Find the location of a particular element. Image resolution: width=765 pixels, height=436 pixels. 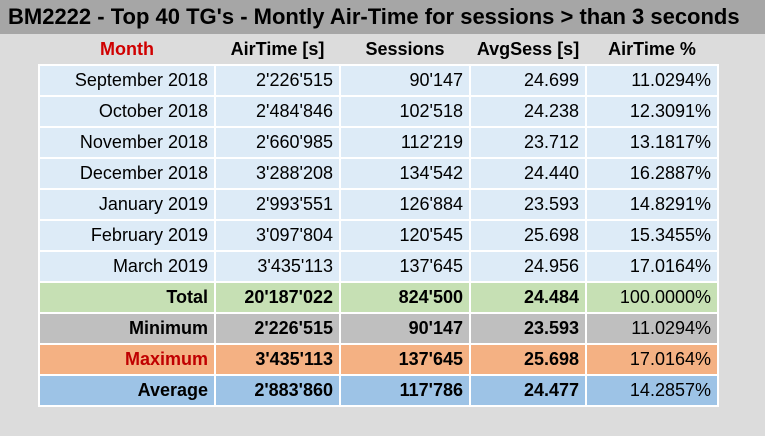

airtime-cell: 2'660'985 is located at coordinates (277, 142).